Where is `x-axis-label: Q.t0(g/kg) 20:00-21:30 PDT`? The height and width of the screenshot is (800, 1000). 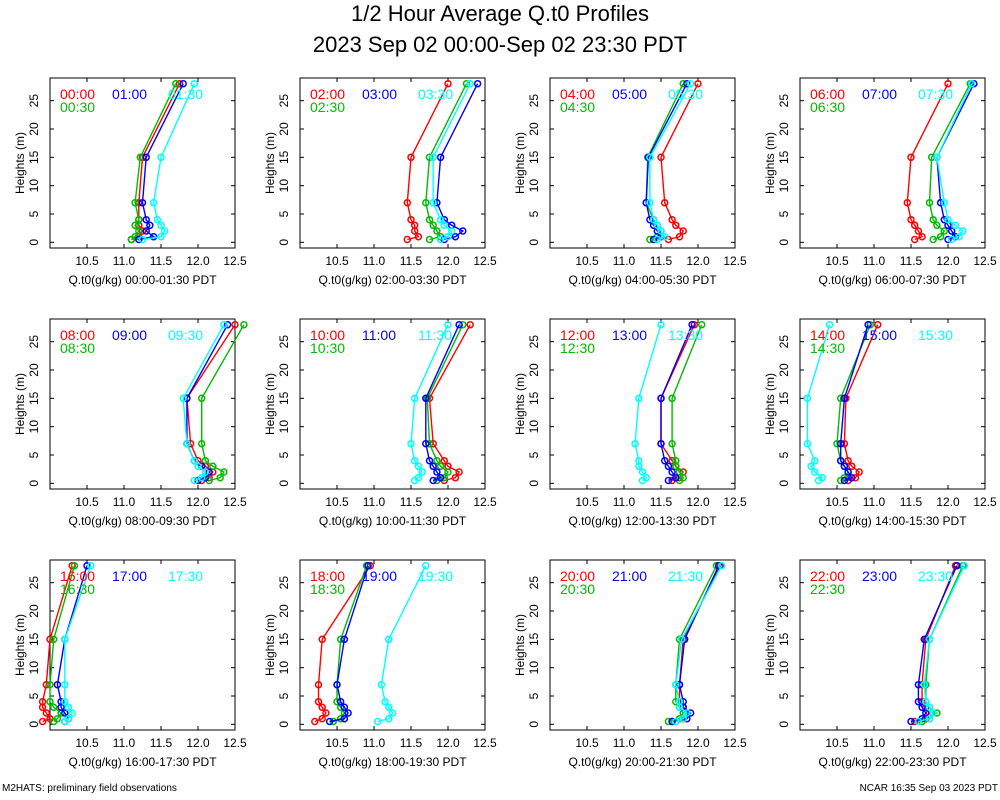
x-axis-label: Q.t0(g/kg) 20:00-21:30 PDT is located at coordinates (642, 762).